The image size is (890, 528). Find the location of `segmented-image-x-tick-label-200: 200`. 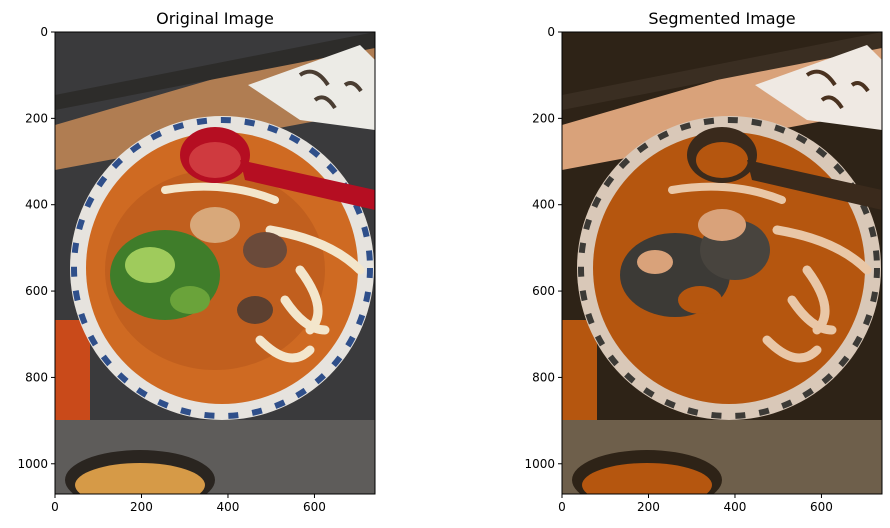

segmented-image-x-tick-label-200: 200 is located at coordinates (648, 507).